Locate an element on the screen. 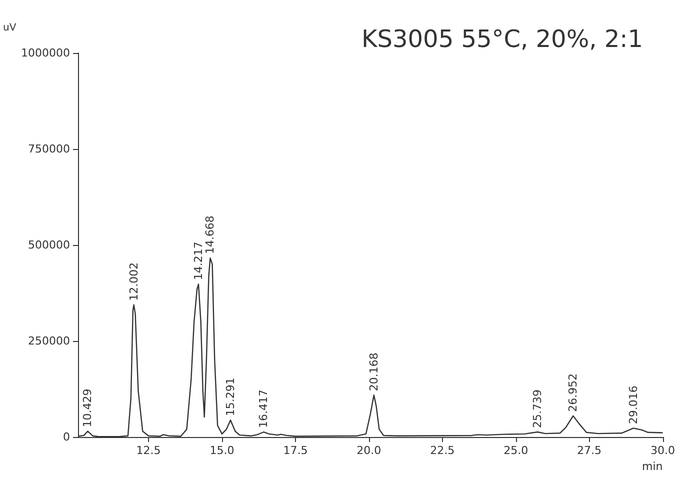  annotation: 25.739 is located at coordinates (537, 409).